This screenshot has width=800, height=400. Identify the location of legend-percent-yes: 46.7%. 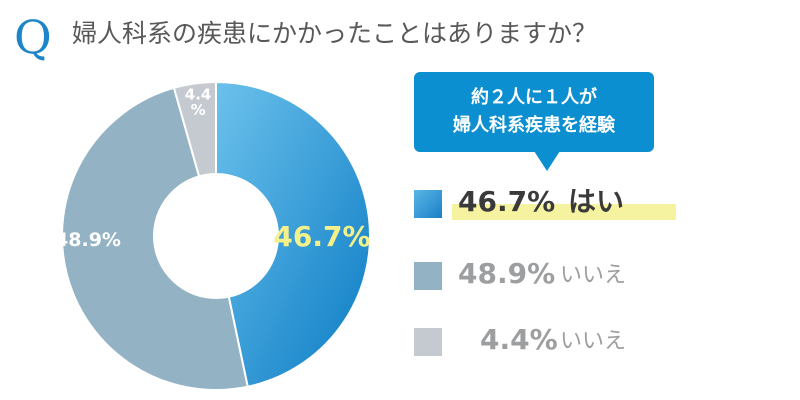
(507, 201).